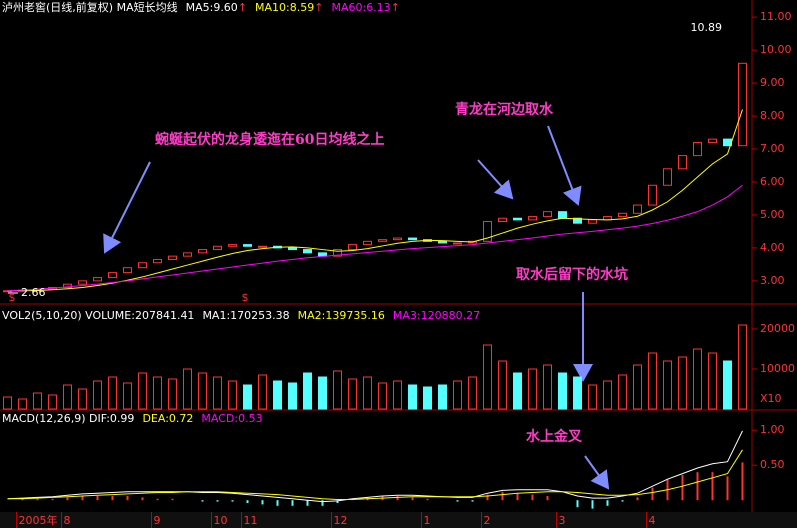 The image size is (797, 528). I want to click on header-item: MA2:139735.16, so click(341, 315).